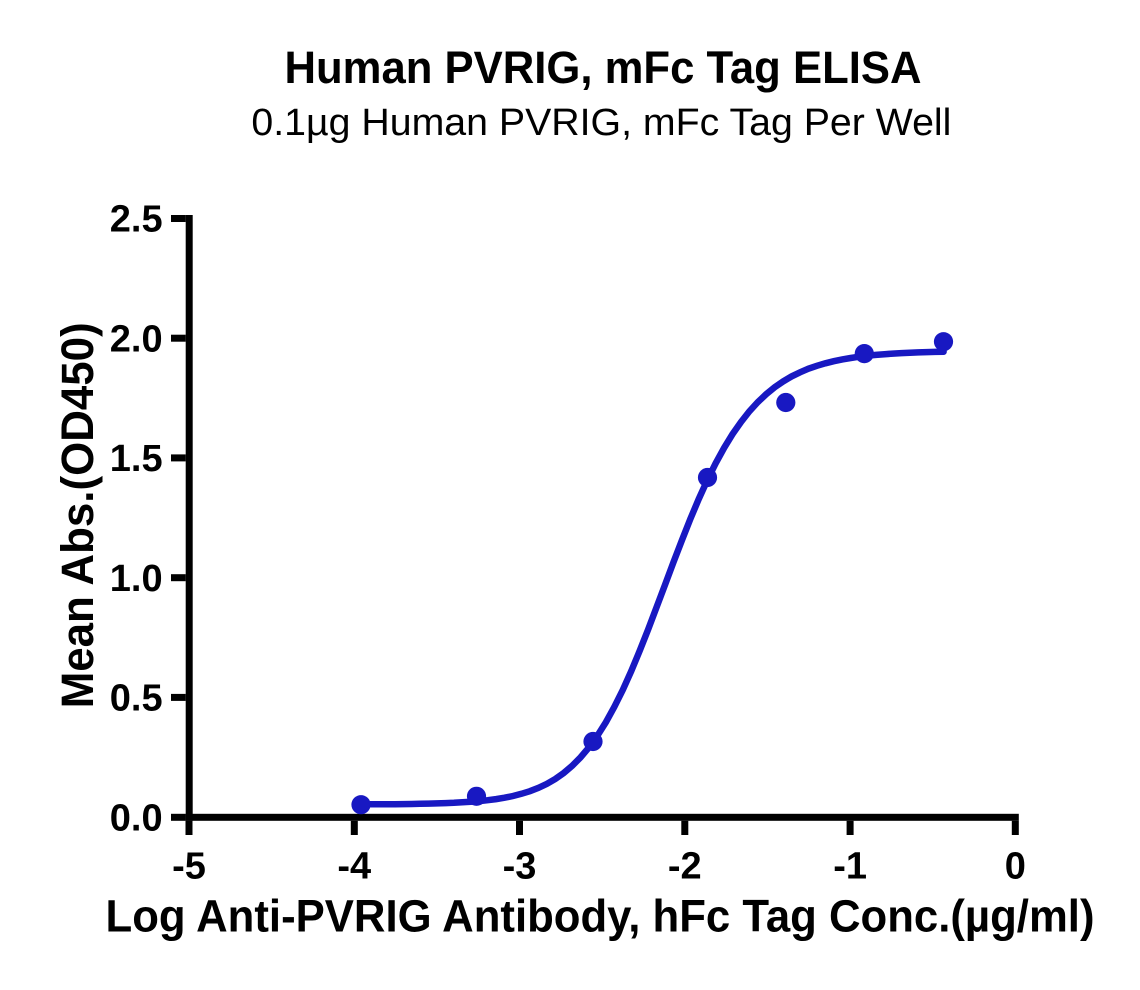 This screenshot has width=1140, height=990. What do you see at coordinates (189, 867) in the screenshot?
I see `svg-text: -5` at bounding box center [189, 867].